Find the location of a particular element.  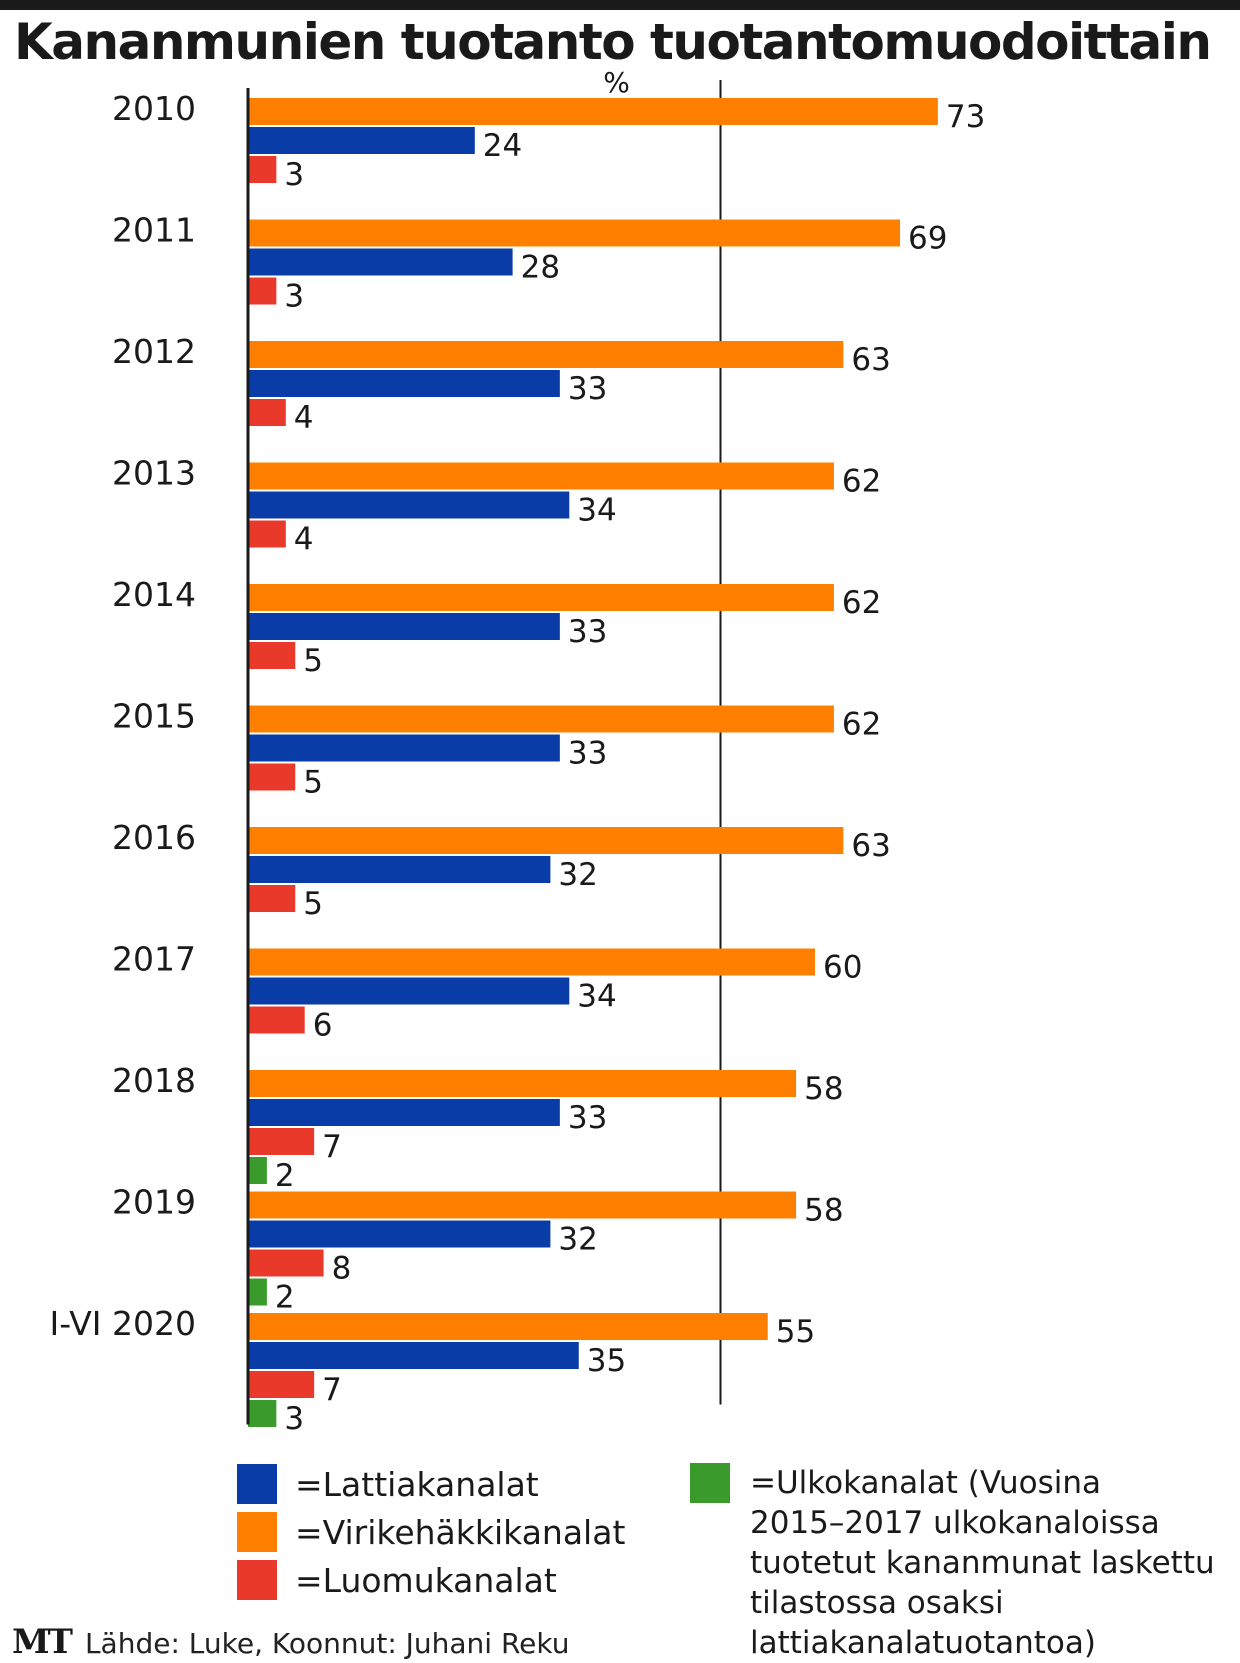

data-label-ulko: 3 is located at coordinates (294, 1419).